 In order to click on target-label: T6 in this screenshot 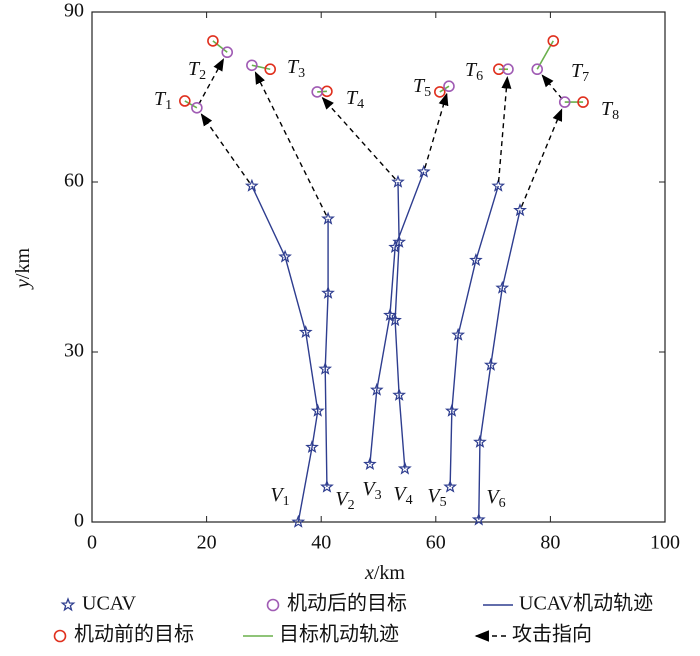, I will do `click(474, 72)`.